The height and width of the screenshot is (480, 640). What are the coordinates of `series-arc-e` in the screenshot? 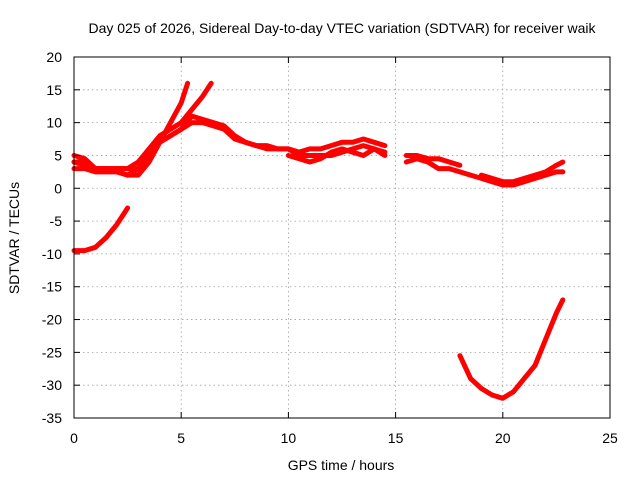 It's located at (336, 155).